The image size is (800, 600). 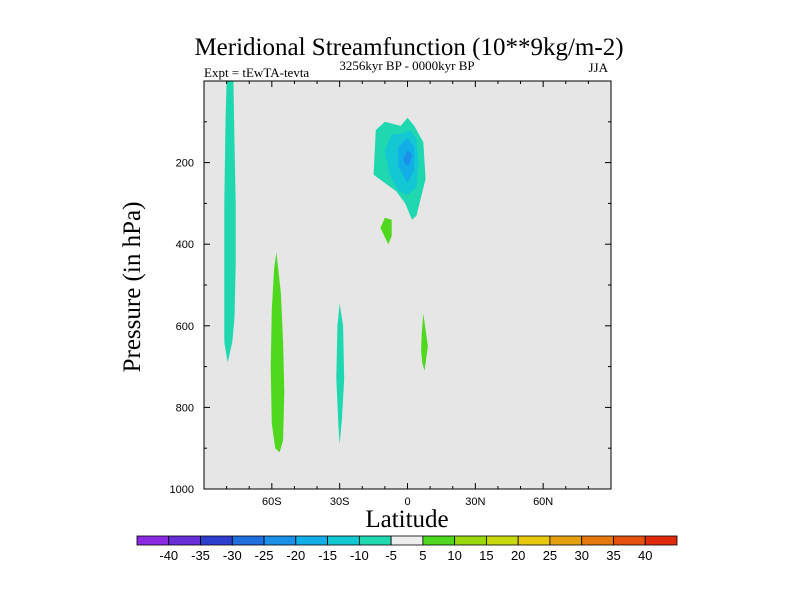 I want to click on y-tick-label: 200, so click(x=185, y=164).